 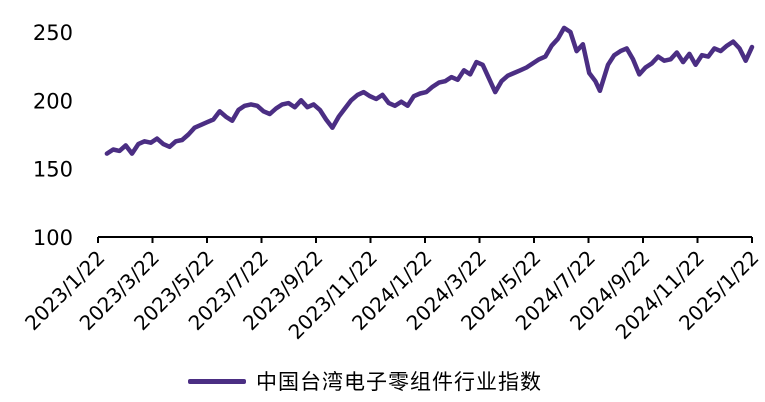 What do you see at coordinates (53, 238) in the screenshot?
I see `y-tick-label: 100` at bounding box center [53, 238].